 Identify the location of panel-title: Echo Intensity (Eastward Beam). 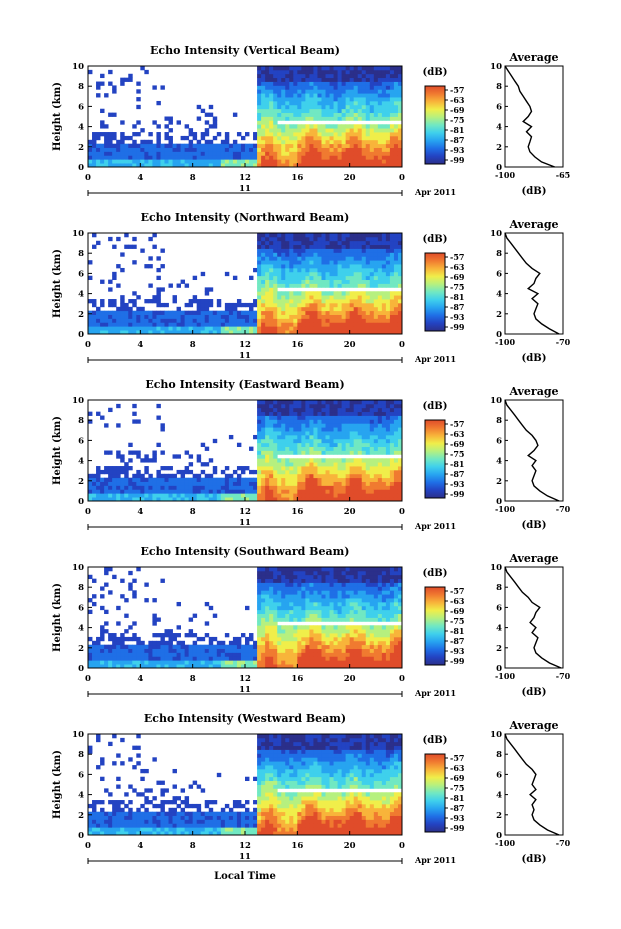
(244, 384).